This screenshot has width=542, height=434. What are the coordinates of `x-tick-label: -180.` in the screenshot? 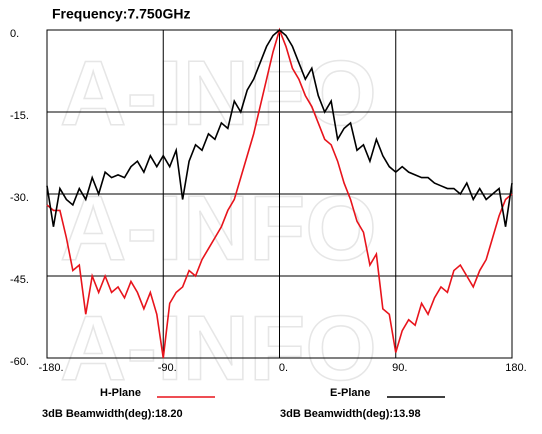 It's located at (50, 368).